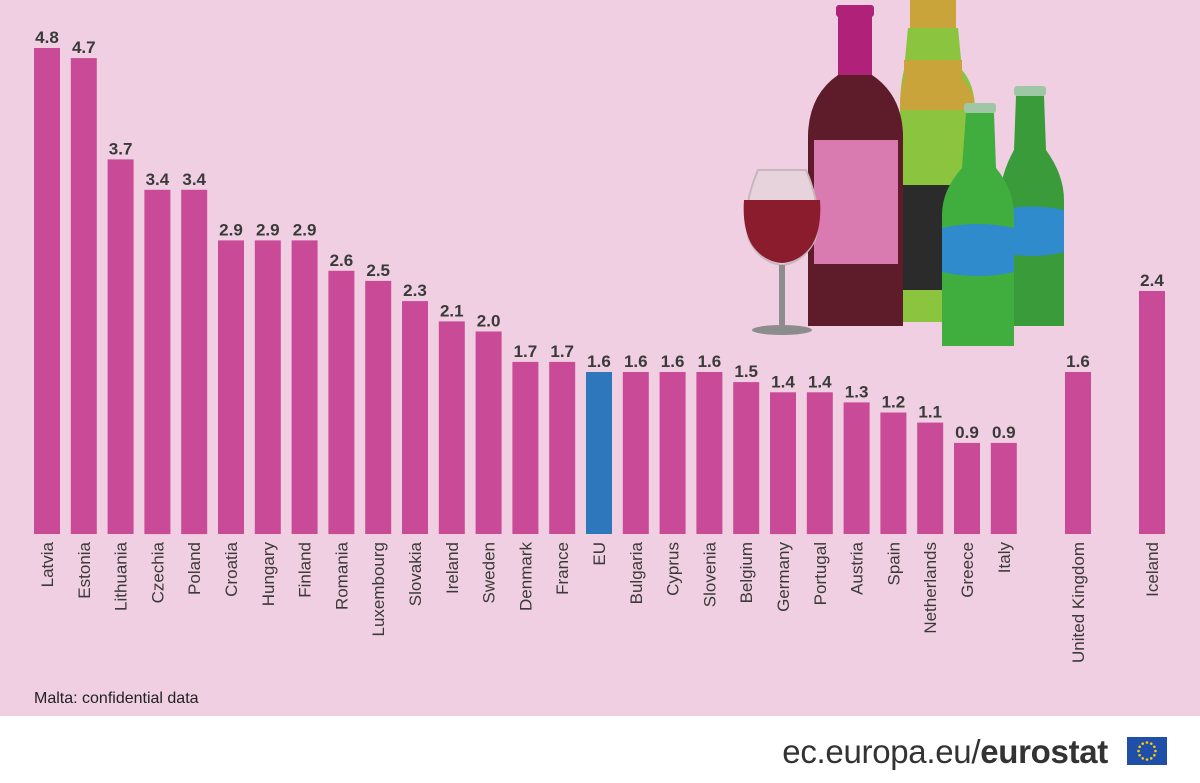  I want to click on category-label-belgium: Belgium, so click(746, 572).